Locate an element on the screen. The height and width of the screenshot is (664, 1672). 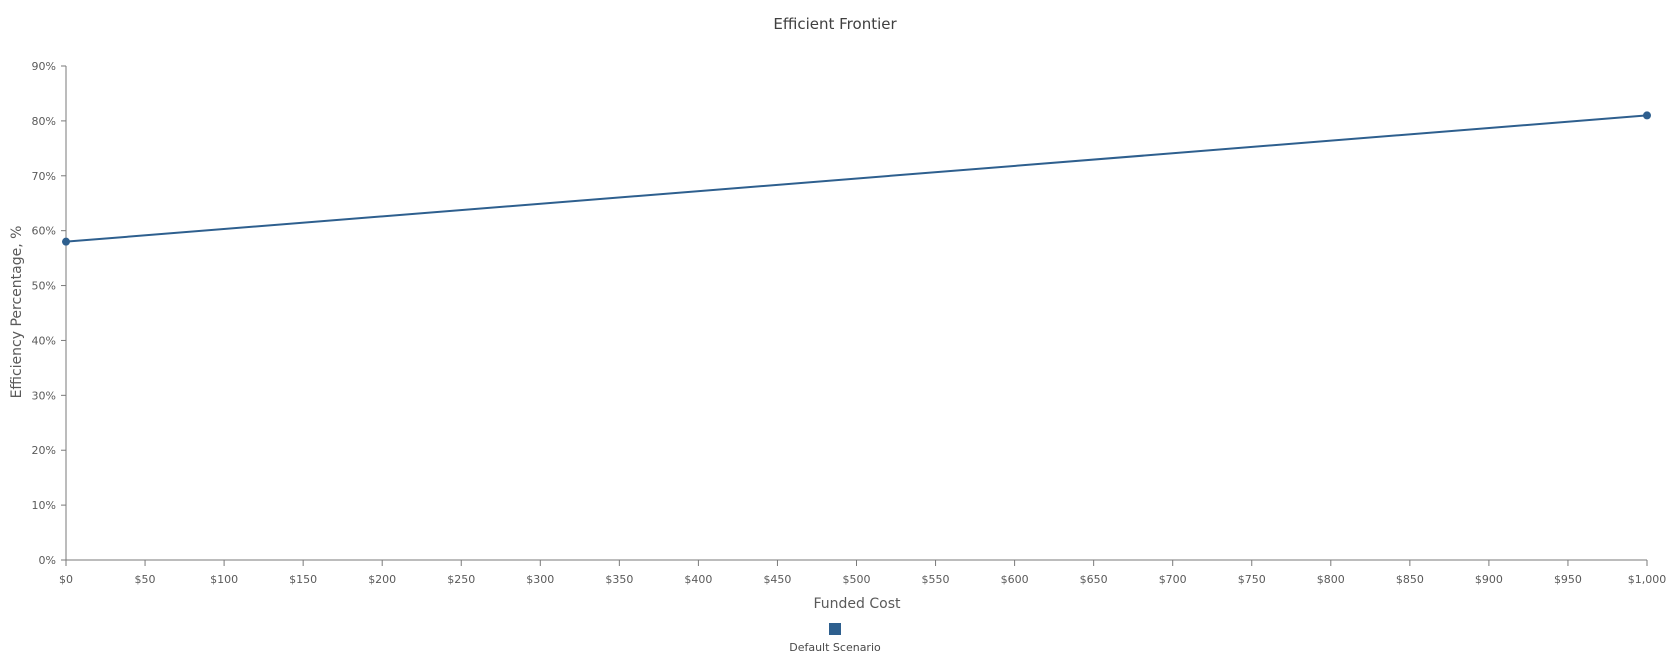
chart-title: Efficient Frontier is located at coordinates (835, 24).